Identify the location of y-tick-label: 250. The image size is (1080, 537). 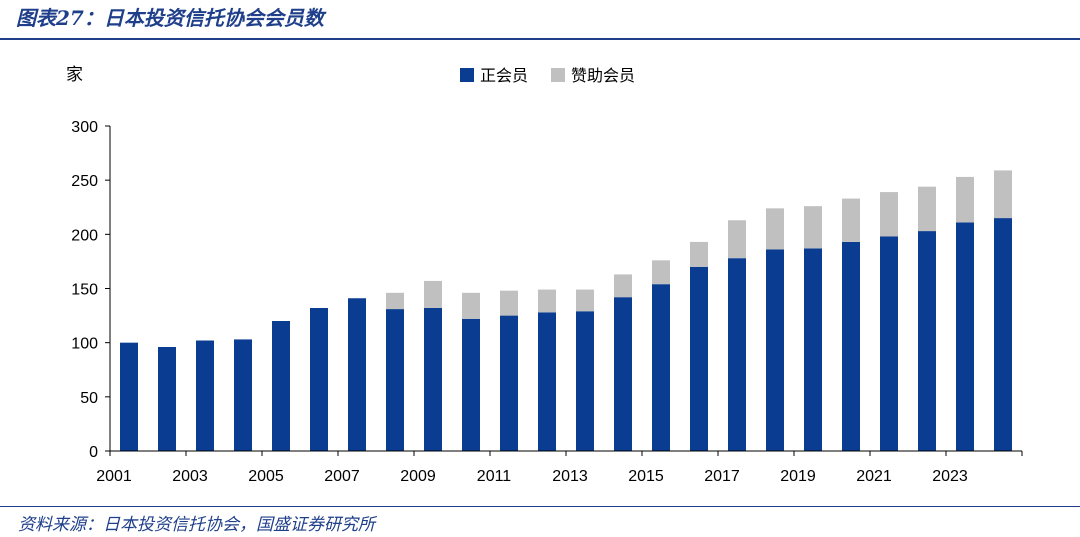
(84, 181).